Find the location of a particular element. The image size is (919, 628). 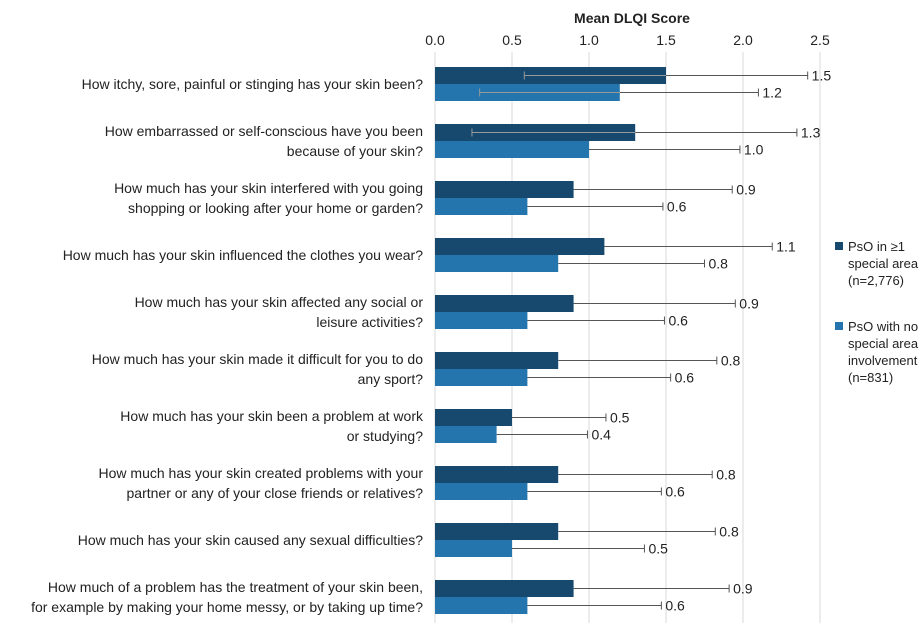

x-axis-ticks: 0.0 0.5 1.0 1.5 2.0 2.5 is located at coordinates (627, 40).